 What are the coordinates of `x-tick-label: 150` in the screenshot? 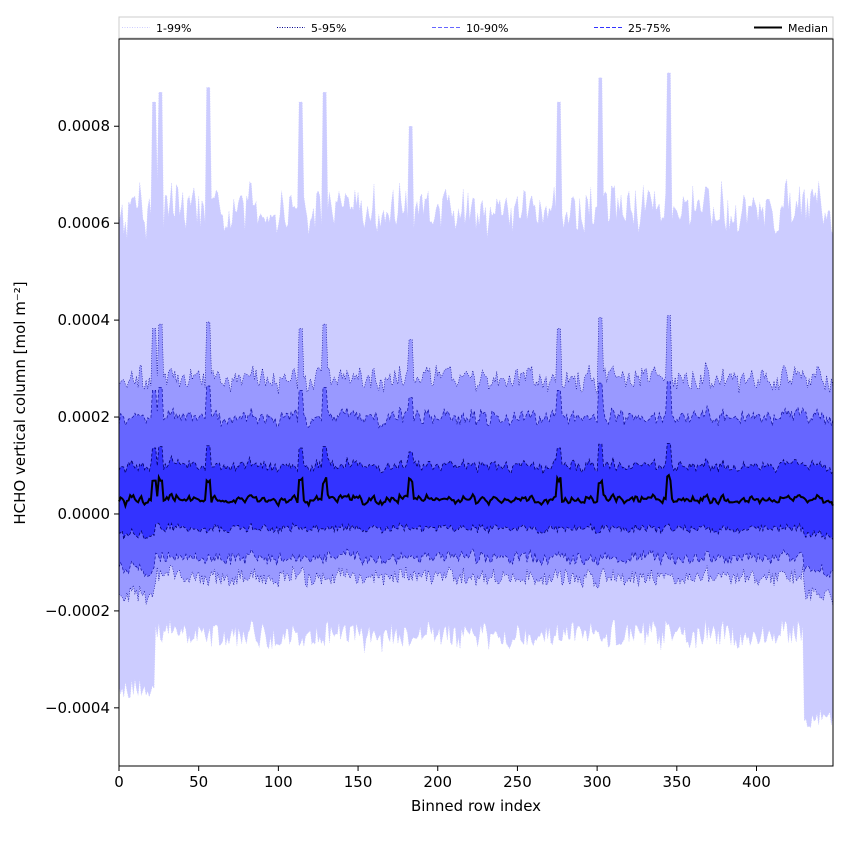 It's located at (358, 782).